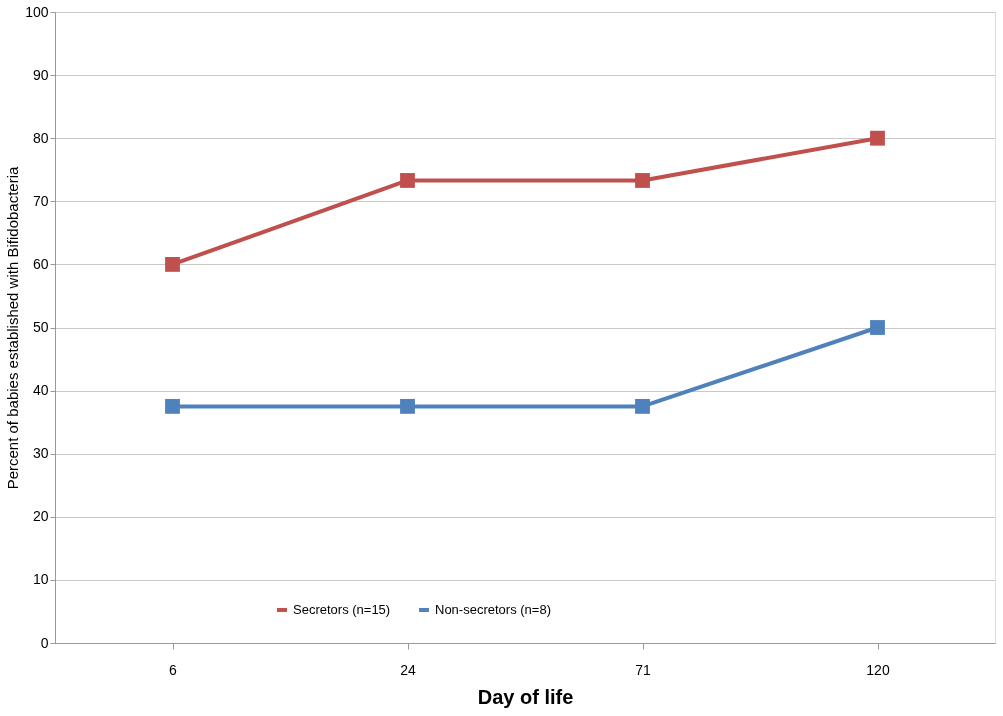 Image resolution: width=1003 pixels, height=716 pixels. Describe the element at coordinates (342, 609) in the screenshot. I see `legend-label: Secretors (n=15)` at that location.